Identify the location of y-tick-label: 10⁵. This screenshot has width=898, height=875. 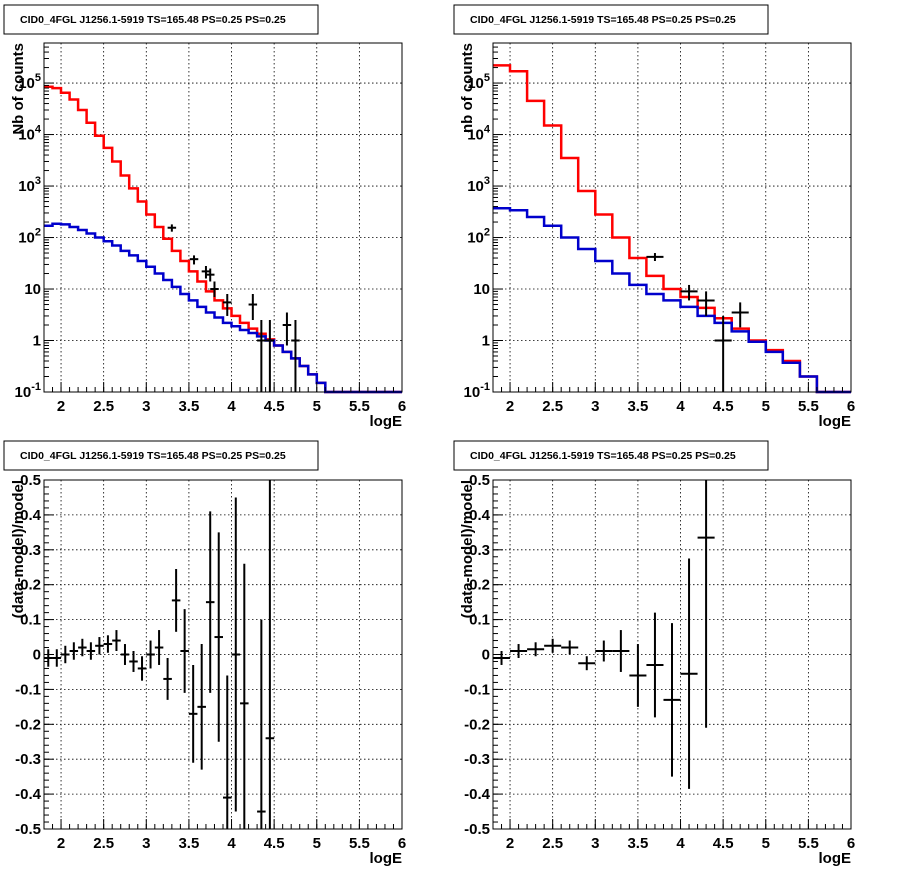
(29, 82).